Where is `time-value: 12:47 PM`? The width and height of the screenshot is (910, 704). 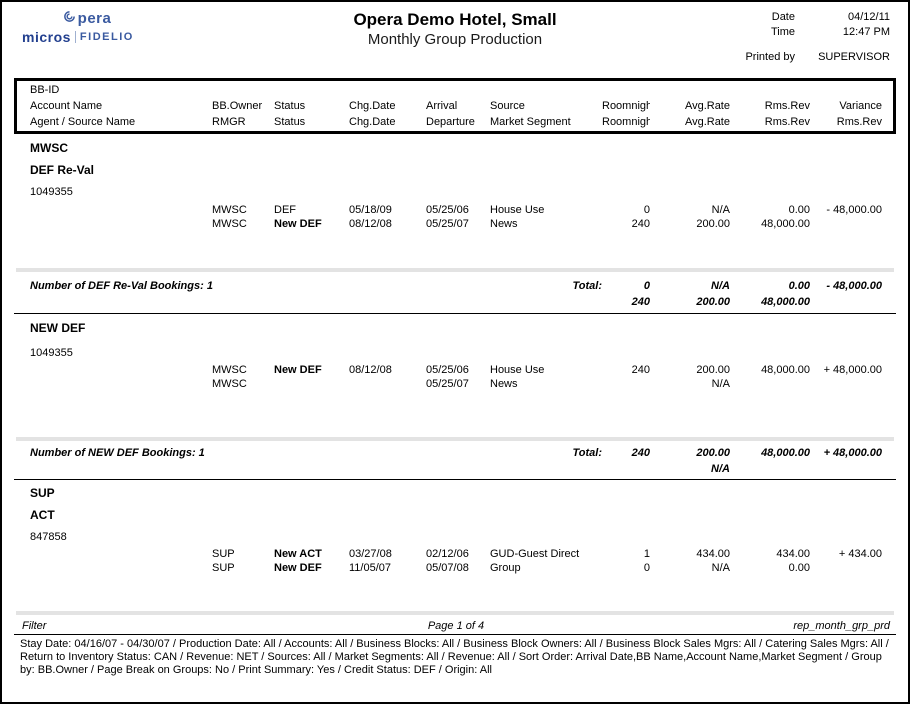
time-value: 12:47 PM is located at coordinates (866, 32).